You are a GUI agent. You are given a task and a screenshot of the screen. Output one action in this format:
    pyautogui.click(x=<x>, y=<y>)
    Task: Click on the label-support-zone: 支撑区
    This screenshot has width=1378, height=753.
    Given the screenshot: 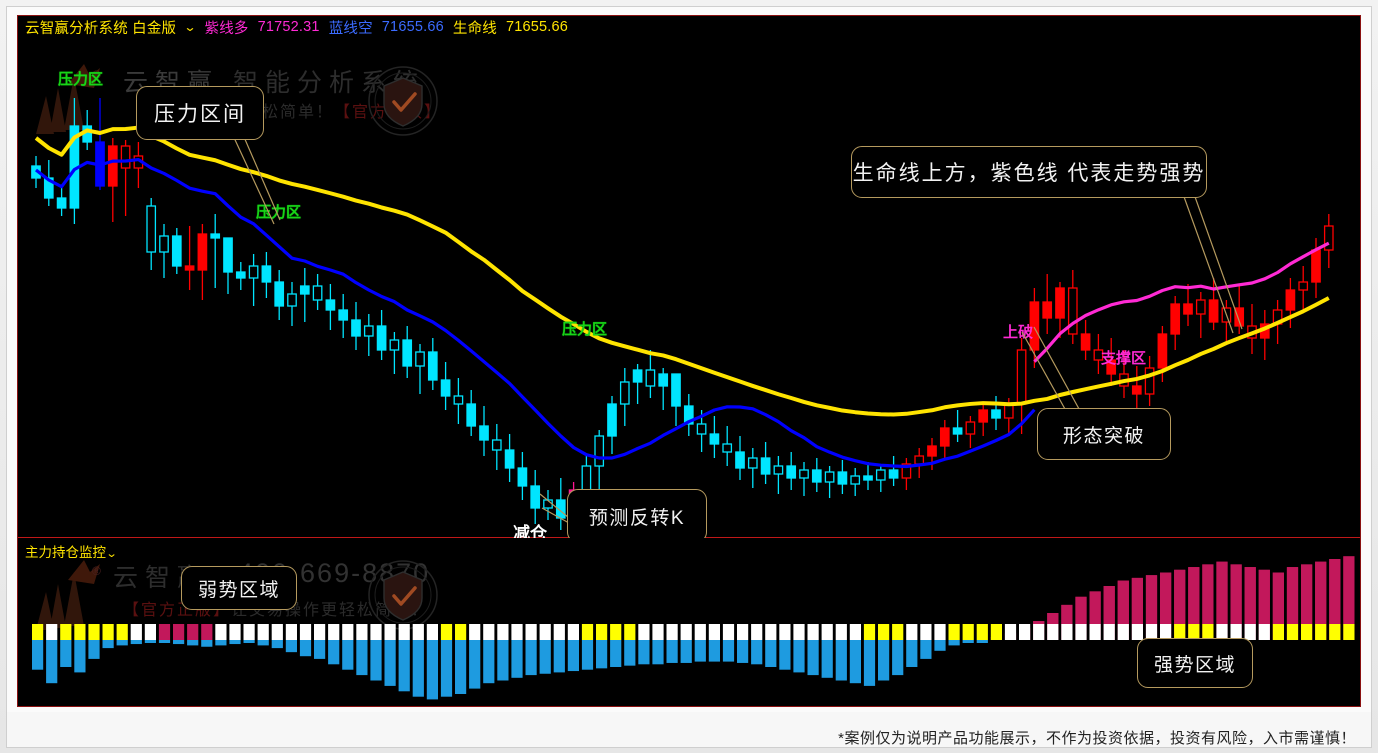 What is the action you would take?
    pyautogui.click(x=1124, y=358)
    